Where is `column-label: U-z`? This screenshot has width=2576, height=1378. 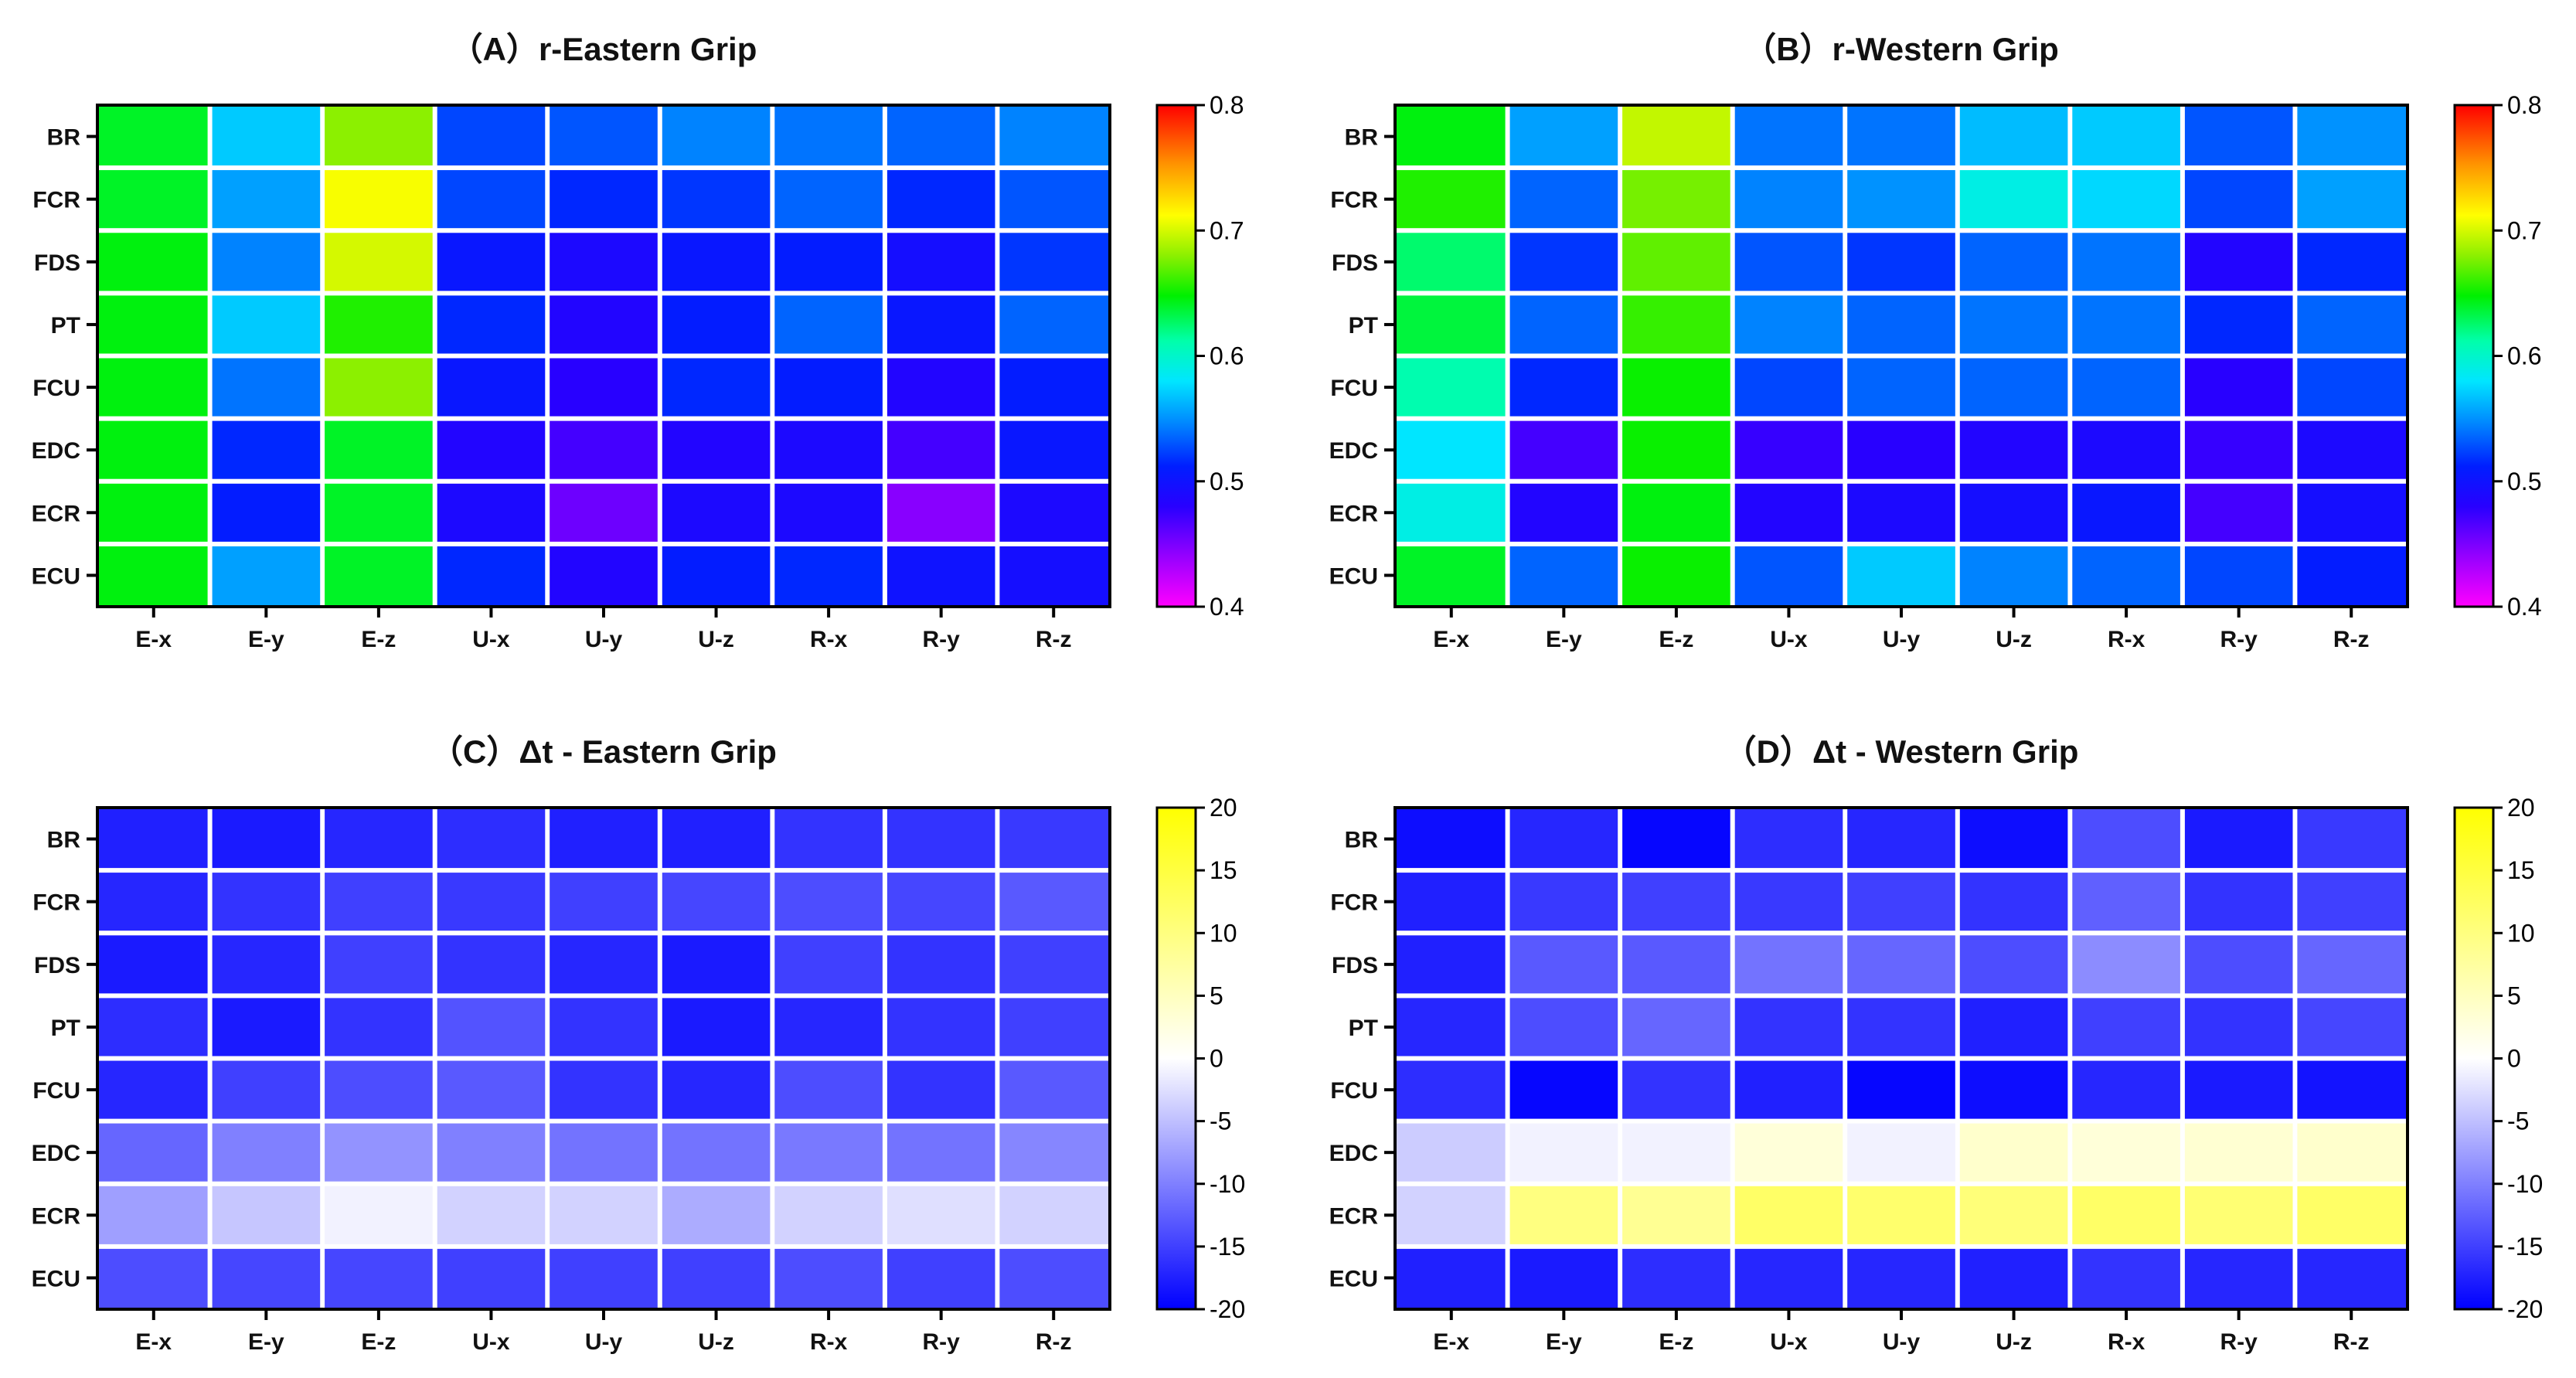
column-label: U-z is located at coordinates (716, 1342).